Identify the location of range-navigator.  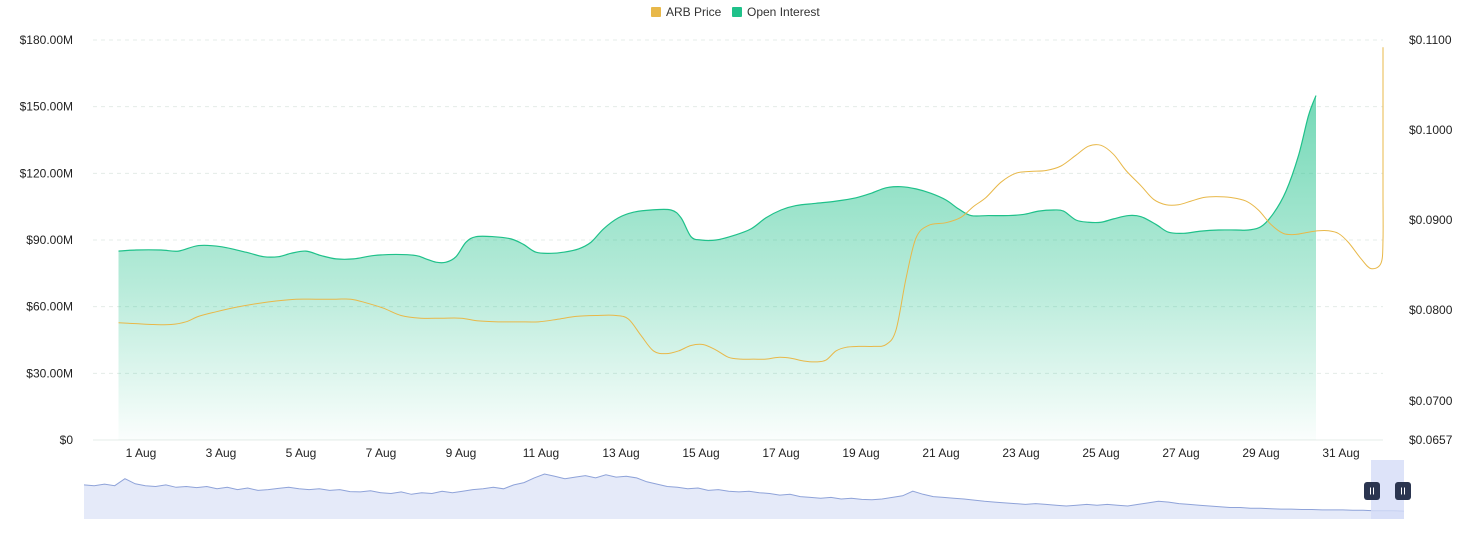
(747, 489).